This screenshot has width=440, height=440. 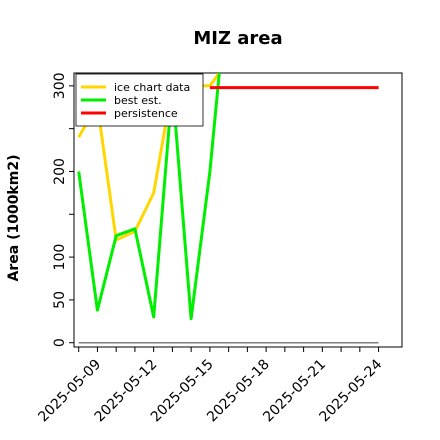 I want to click on y-axis-label: Area (1000km2), so click(x=14, y=218).